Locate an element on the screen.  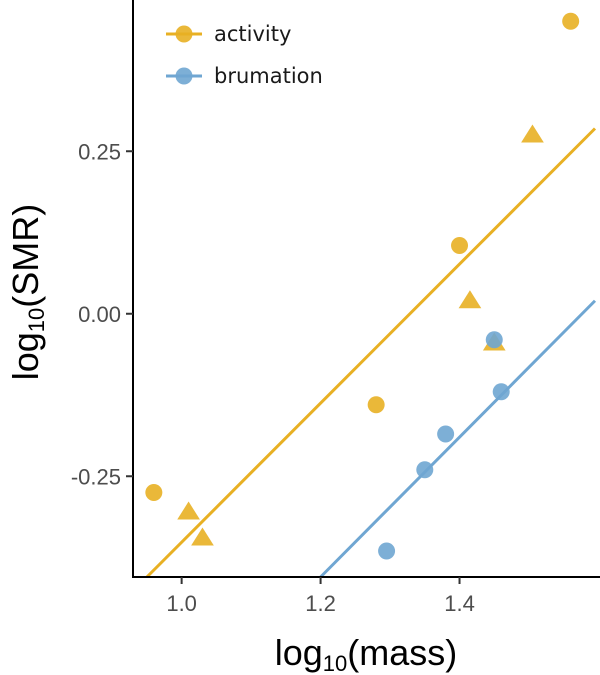
y-tick-label: 0.00 is located at coordinates (99, 314).